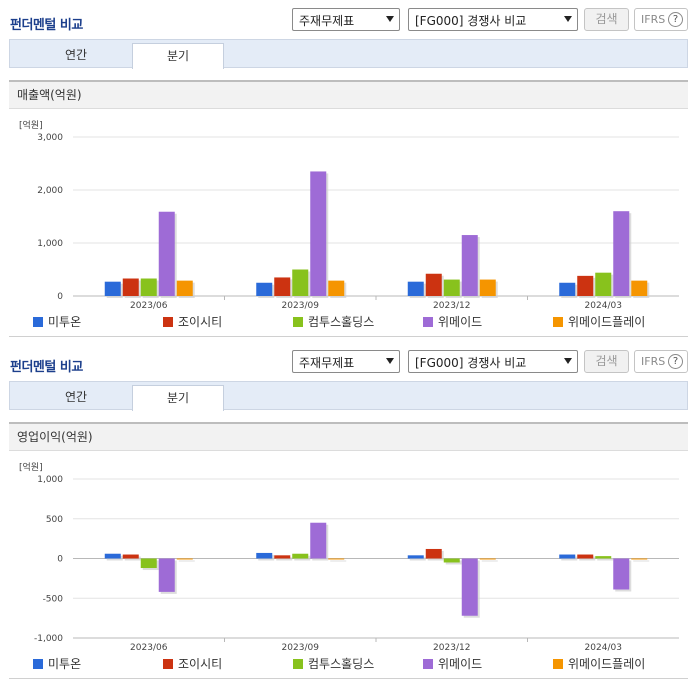 The image size is (696, 684). I want to click on period-tabs: 연간 분기, so click(348, 396).